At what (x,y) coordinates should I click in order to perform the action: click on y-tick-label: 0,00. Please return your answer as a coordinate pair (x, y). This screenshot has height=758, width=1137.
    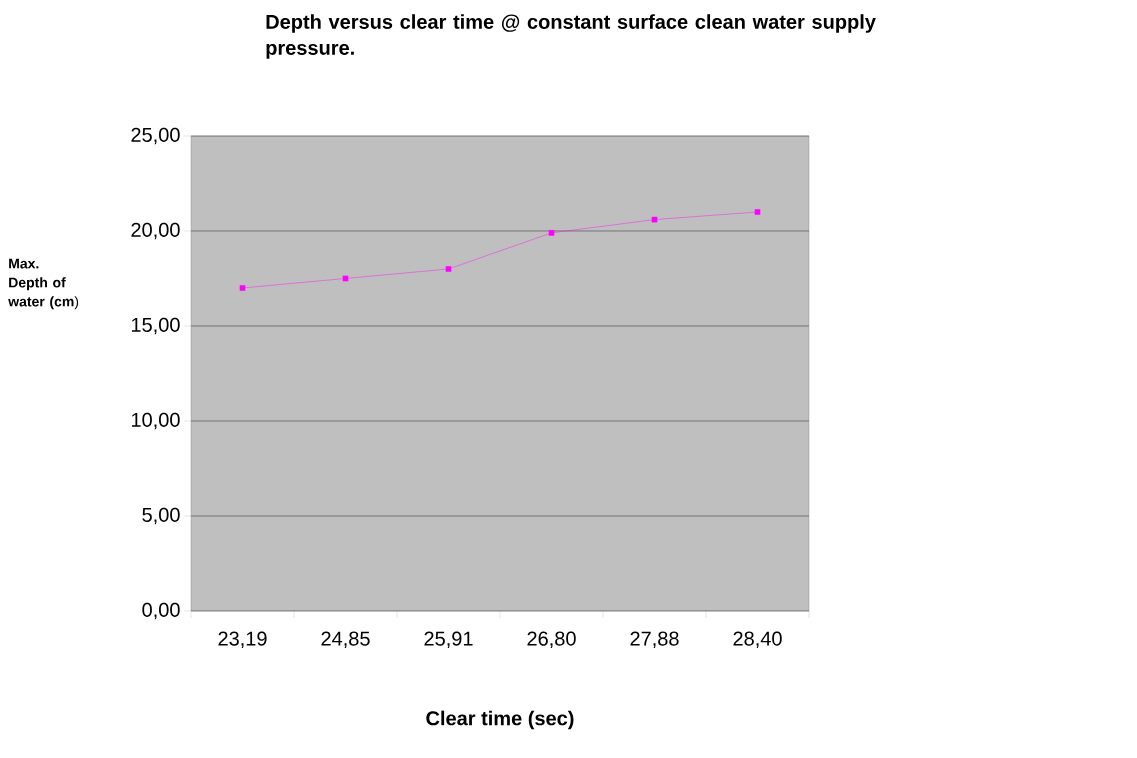
    Looking at the image, I should click on (161, 611).